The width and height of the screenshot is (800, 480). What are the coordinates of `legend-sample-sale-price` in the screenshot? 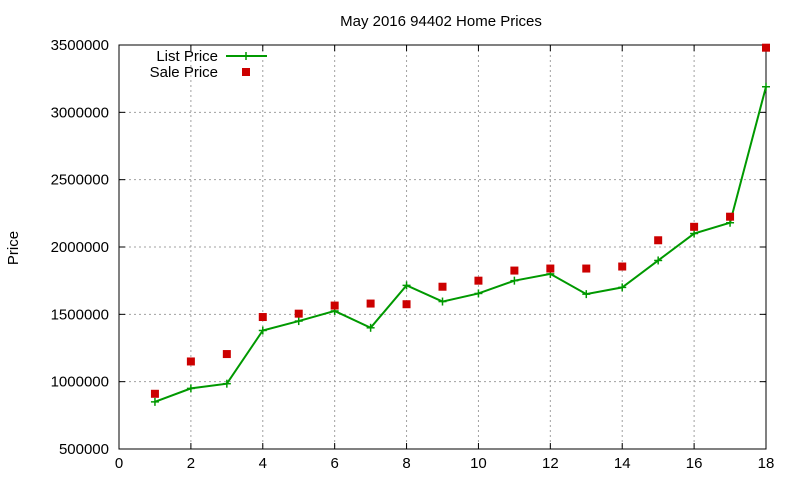 It's located at (246, 72).